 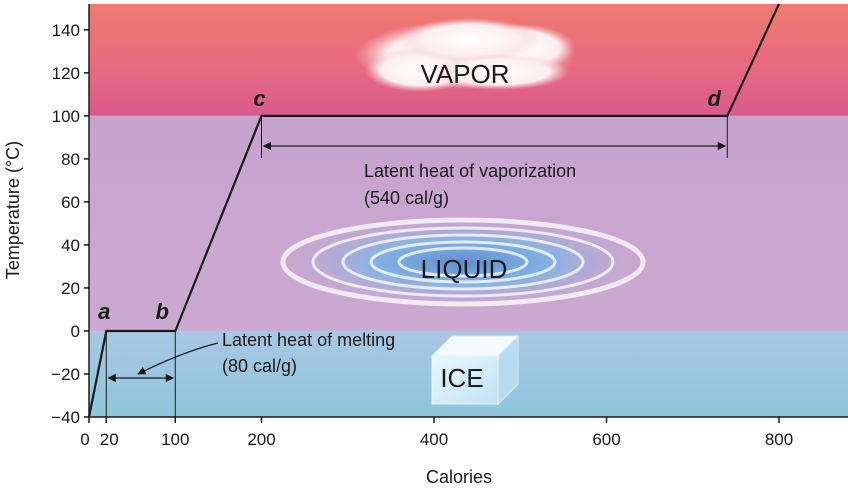 What do you see at coordinates (459, 477) in the screenshot?
I see `x-axis-label: Calories` at bounding box center [459, 477].